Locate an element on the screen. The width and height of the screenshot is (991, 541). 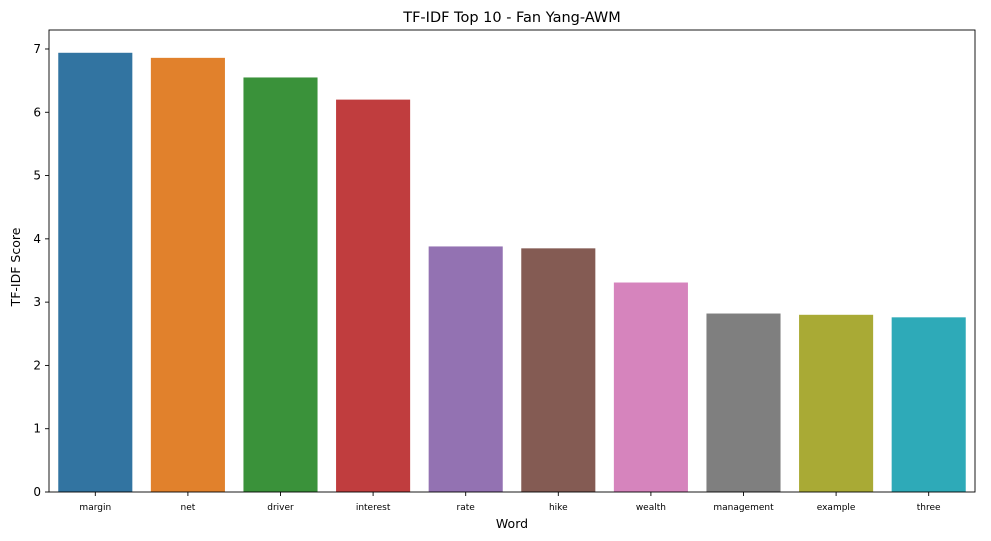
x-tick-label: driver is located at coordinates (280, 508).